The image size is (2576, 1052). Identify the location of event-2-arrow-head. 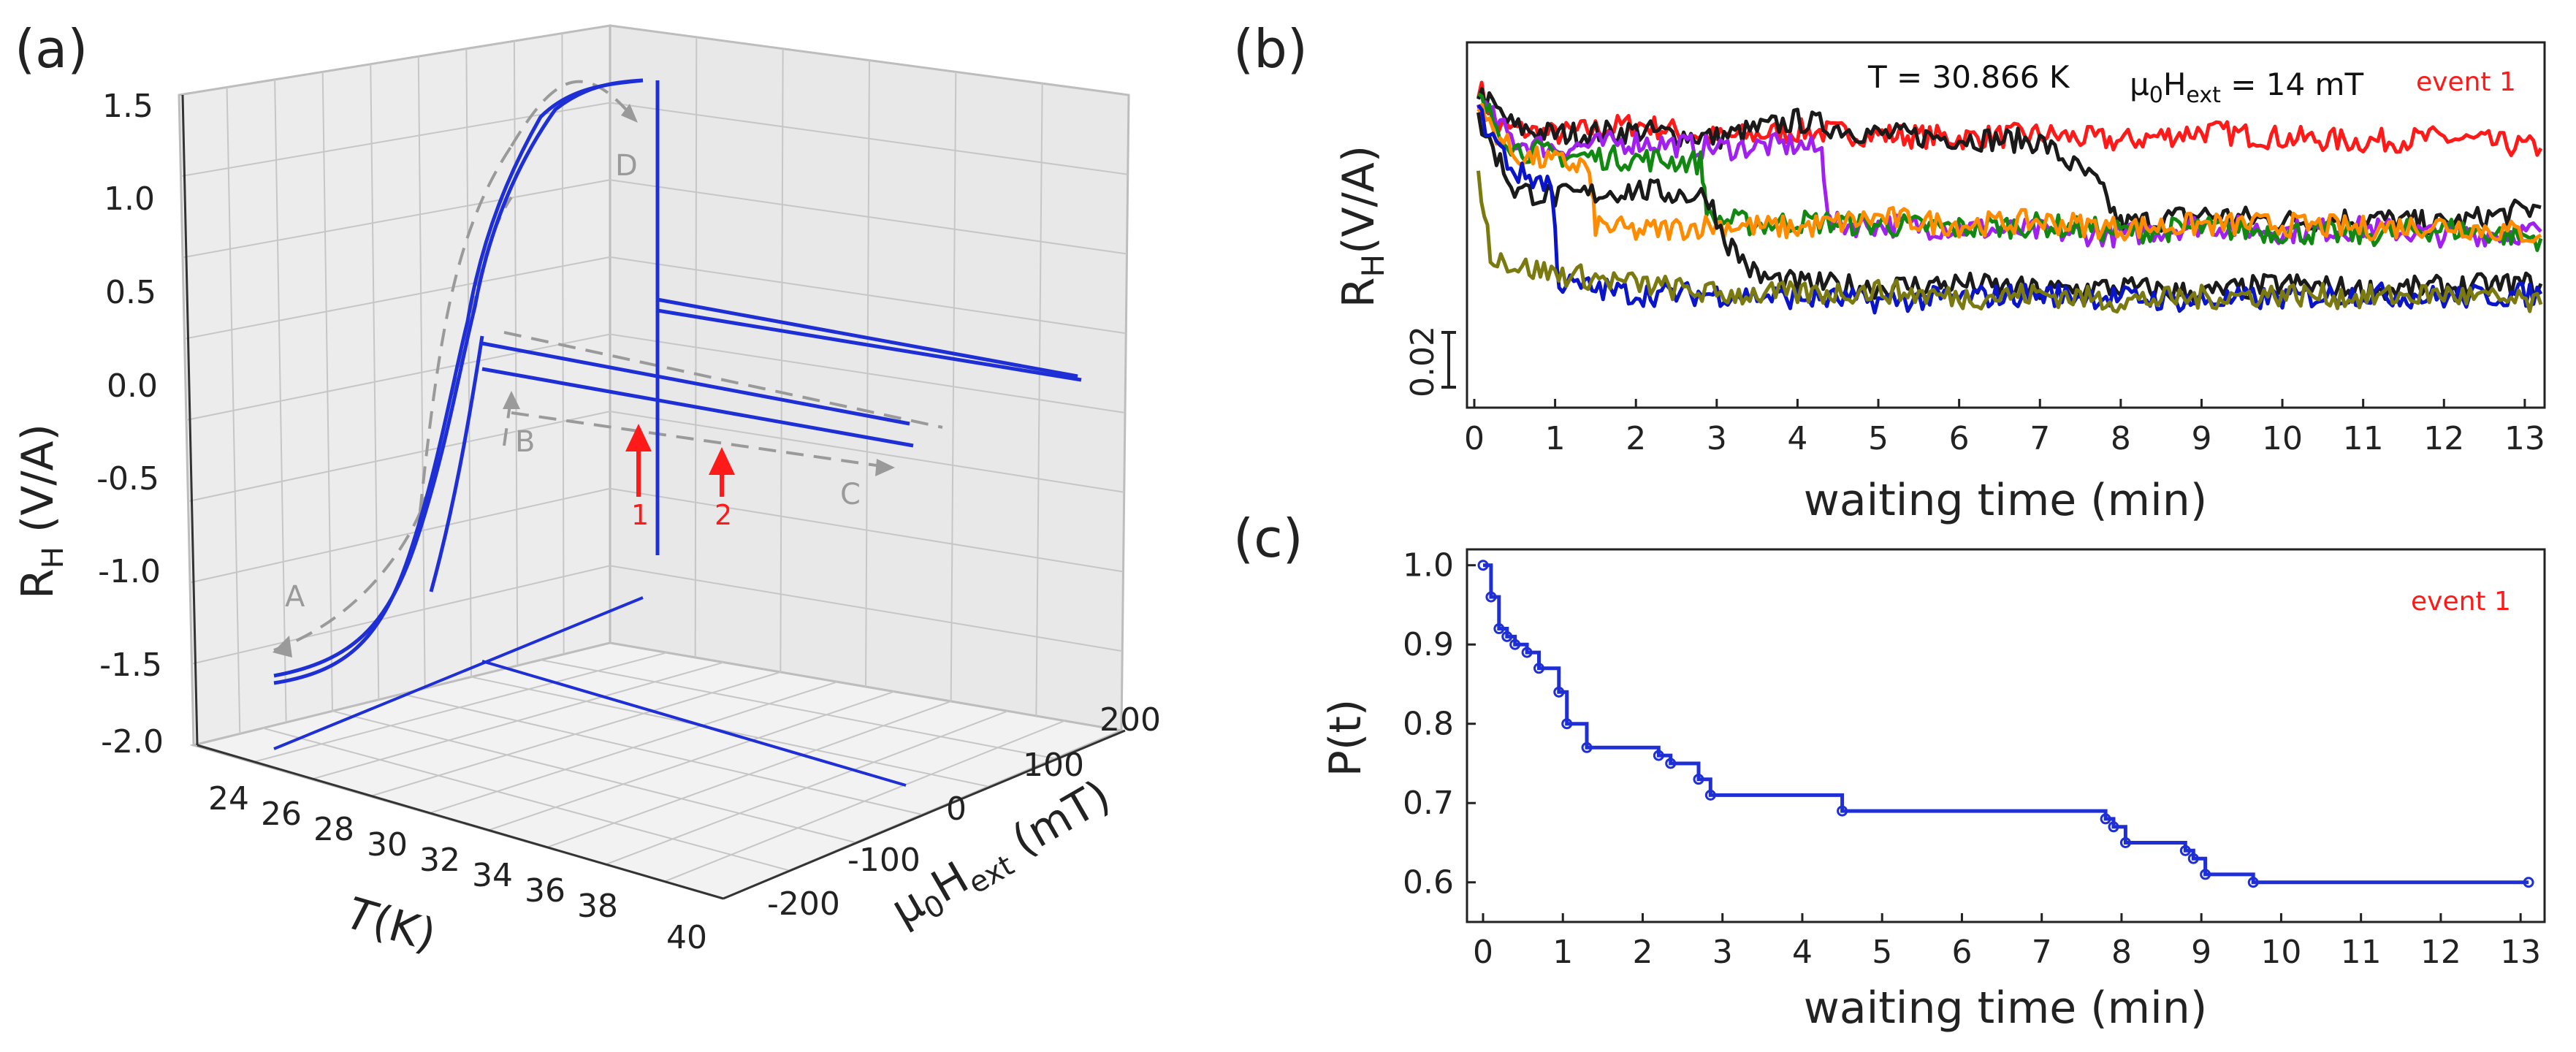
(722, 461).